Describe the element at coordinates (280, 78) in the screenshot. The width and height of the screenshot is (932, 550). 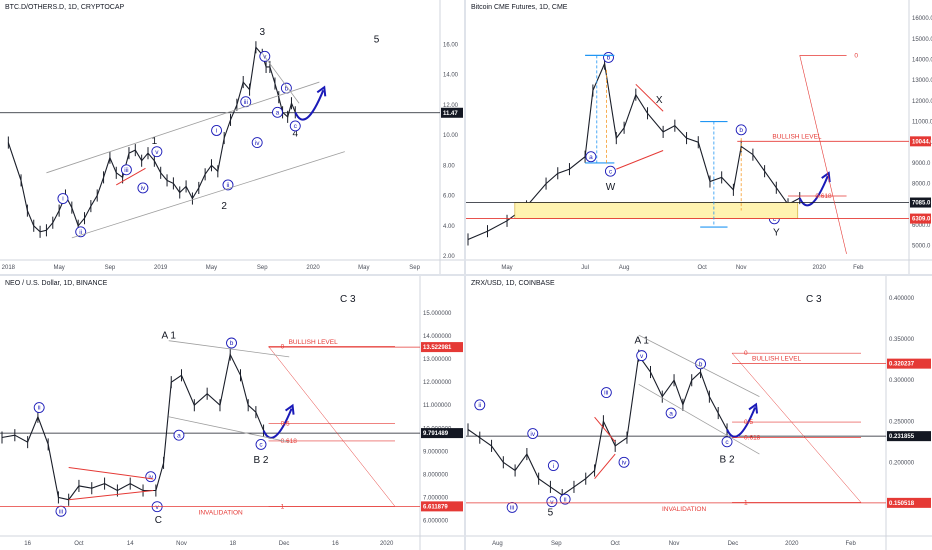
I see `wedge-line` at that location.